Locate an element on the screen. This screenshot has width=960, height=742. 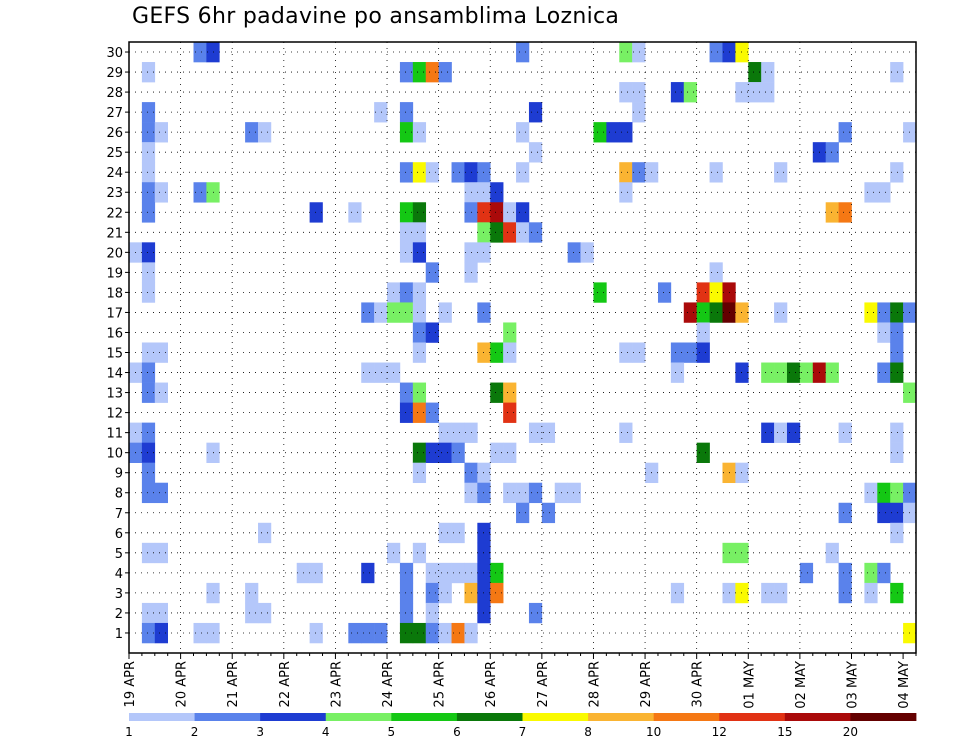
colorbar-label: 8 is located at coordinates (588, 732).